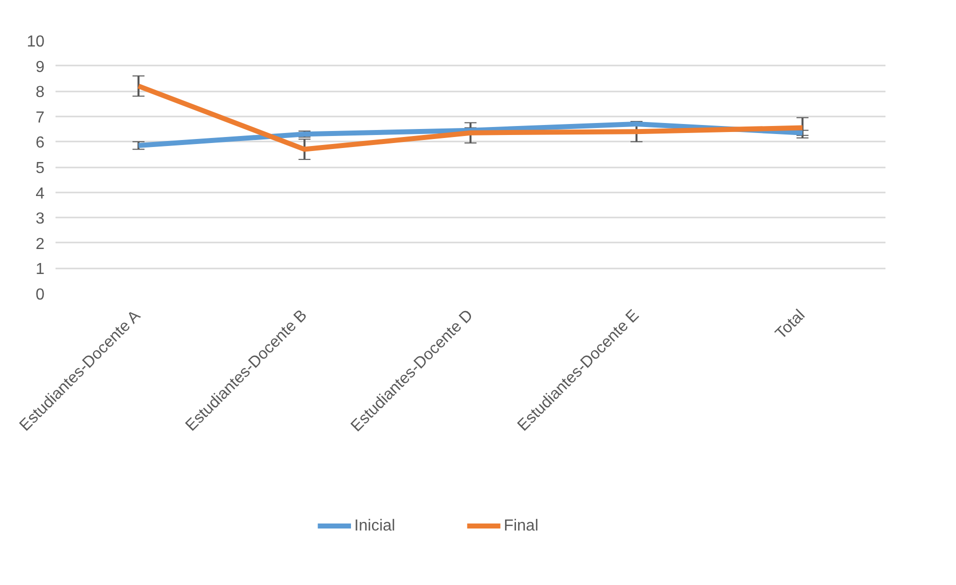  I want to click on y-tick-label: 10, so click(35, 42).